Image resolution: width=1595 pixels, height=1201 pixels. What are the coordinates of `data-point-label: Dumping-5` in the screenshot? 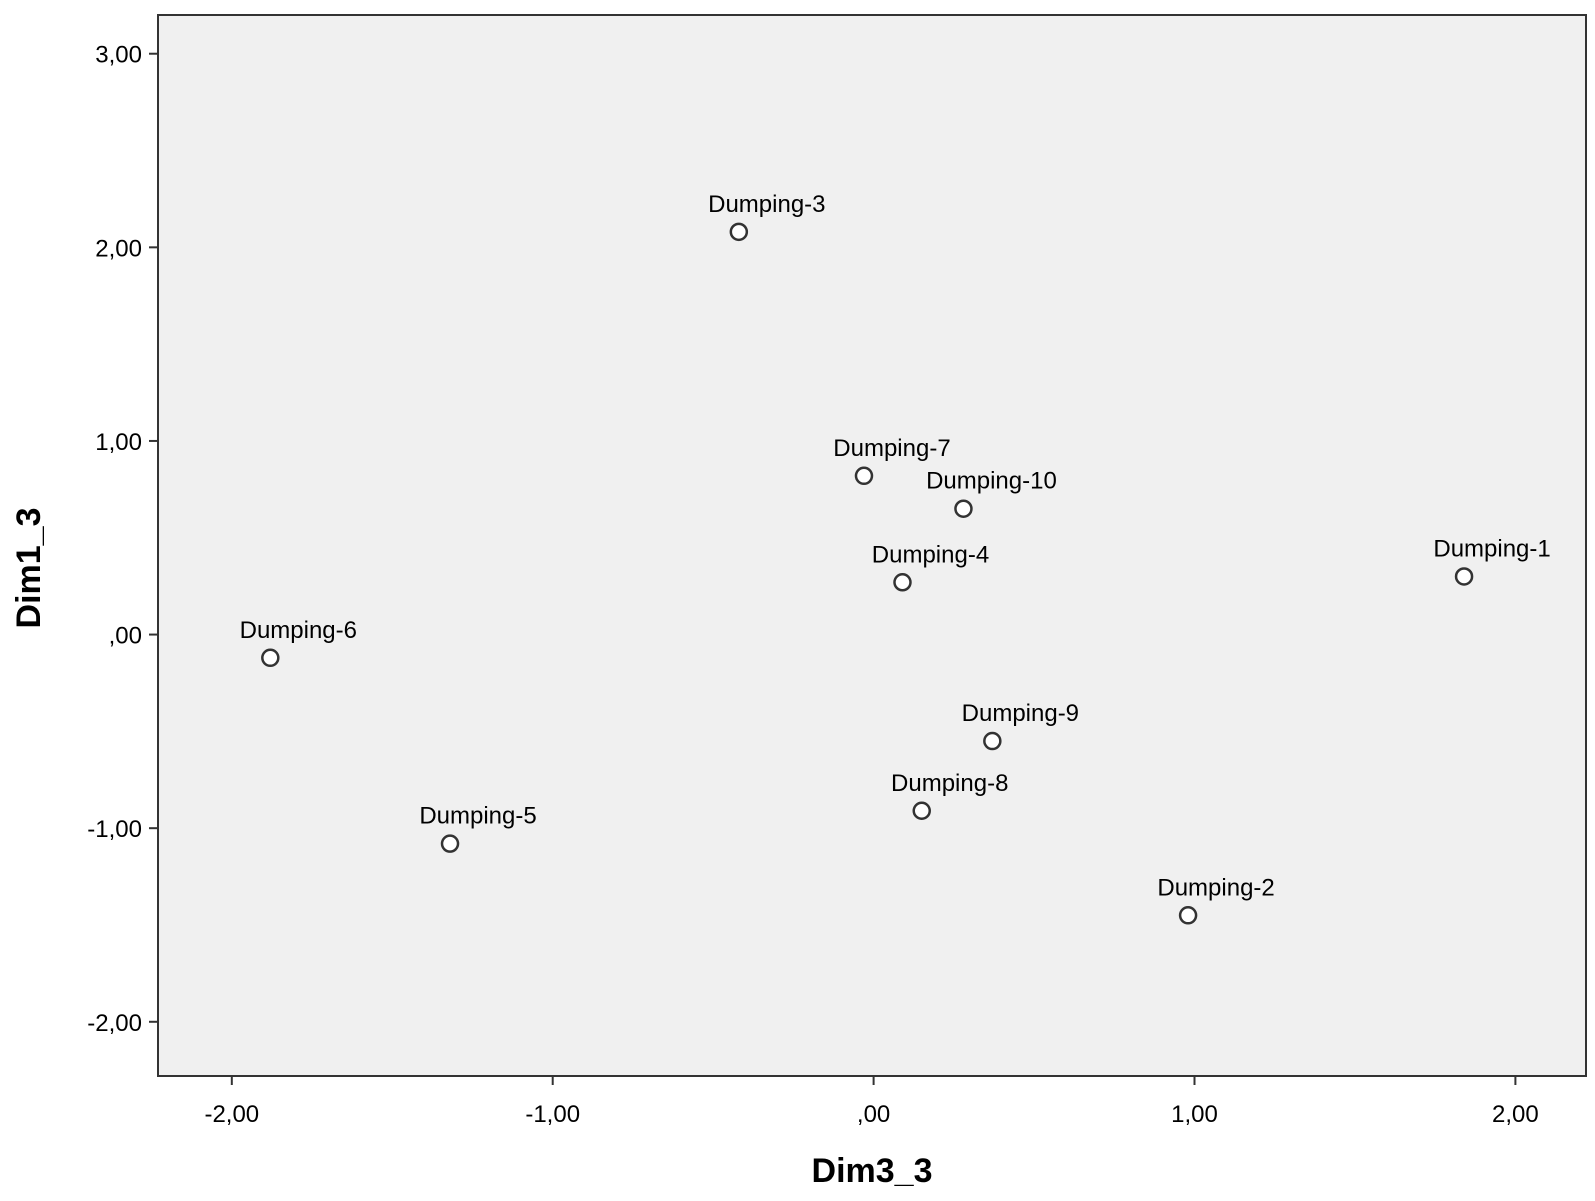 It's located at (477, 816).